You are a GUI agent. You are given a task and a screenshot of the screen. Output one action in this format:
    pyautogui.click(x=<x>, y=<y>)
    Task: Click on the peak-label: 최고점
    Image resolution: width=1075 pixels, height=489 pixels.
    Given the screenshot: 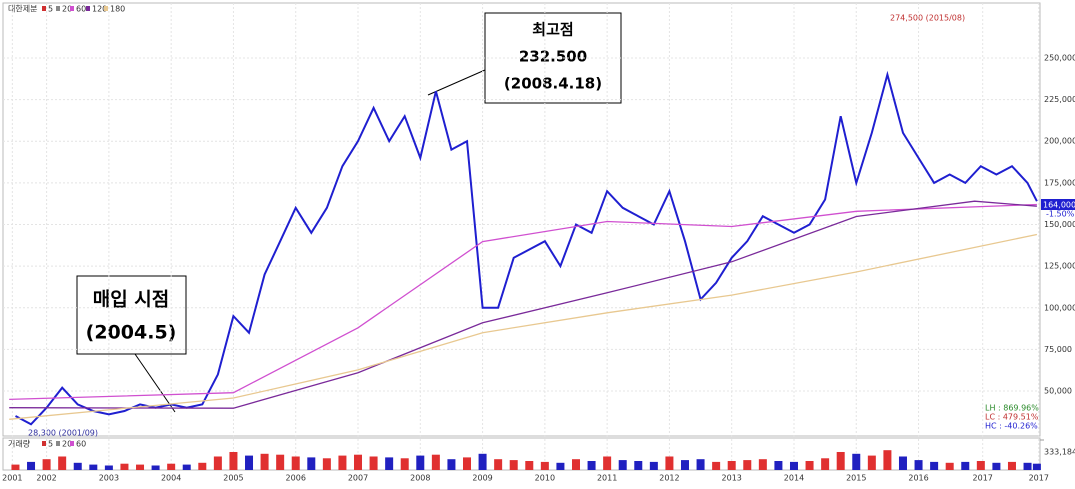 What is the action you would take?
    pyautogui.click(x=552, y=30)
    